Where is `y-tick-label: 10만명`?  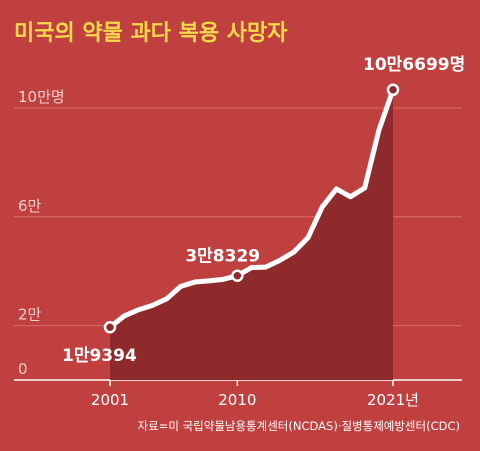
y-tick-label: 10만명 is located at coordinates (41, 97).